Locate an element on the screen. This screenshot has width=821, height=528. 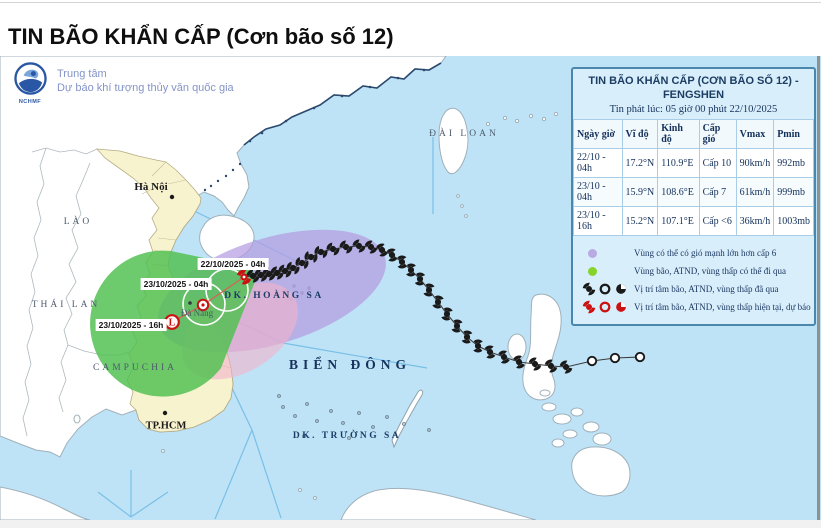
table-header-cell: Vĩ độ is located at coordinates (640, 134).